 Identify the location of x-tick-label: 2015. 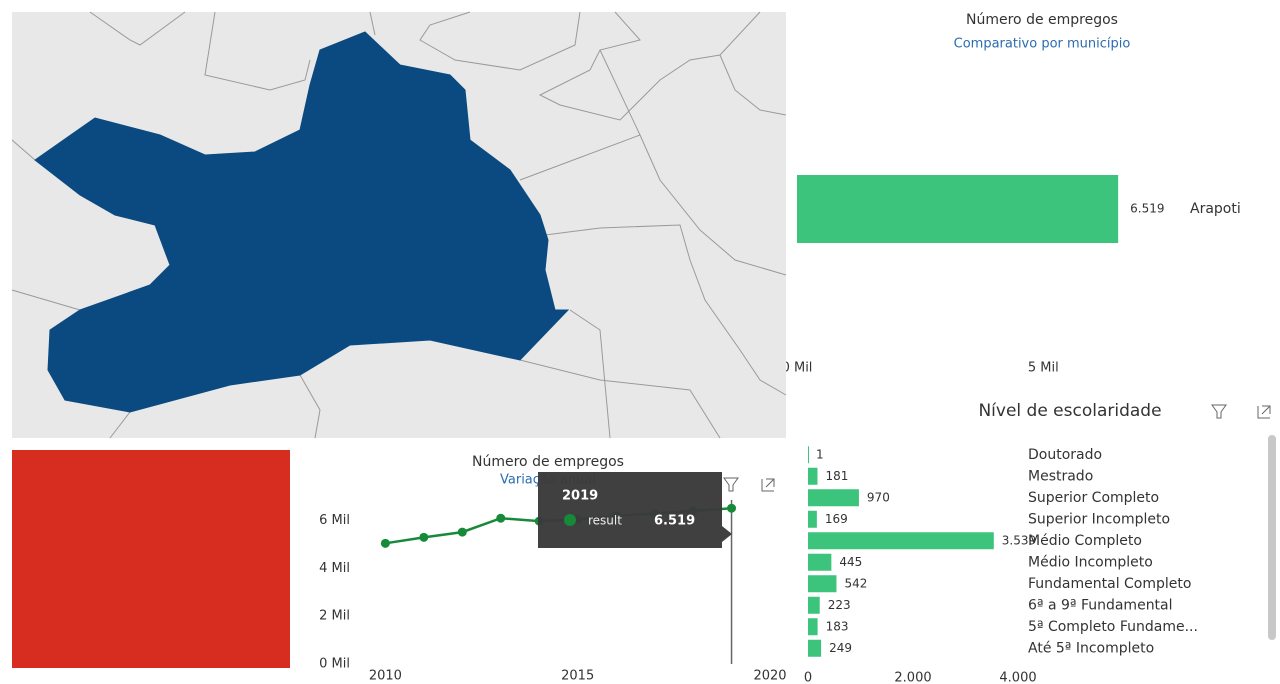
(577, 676).